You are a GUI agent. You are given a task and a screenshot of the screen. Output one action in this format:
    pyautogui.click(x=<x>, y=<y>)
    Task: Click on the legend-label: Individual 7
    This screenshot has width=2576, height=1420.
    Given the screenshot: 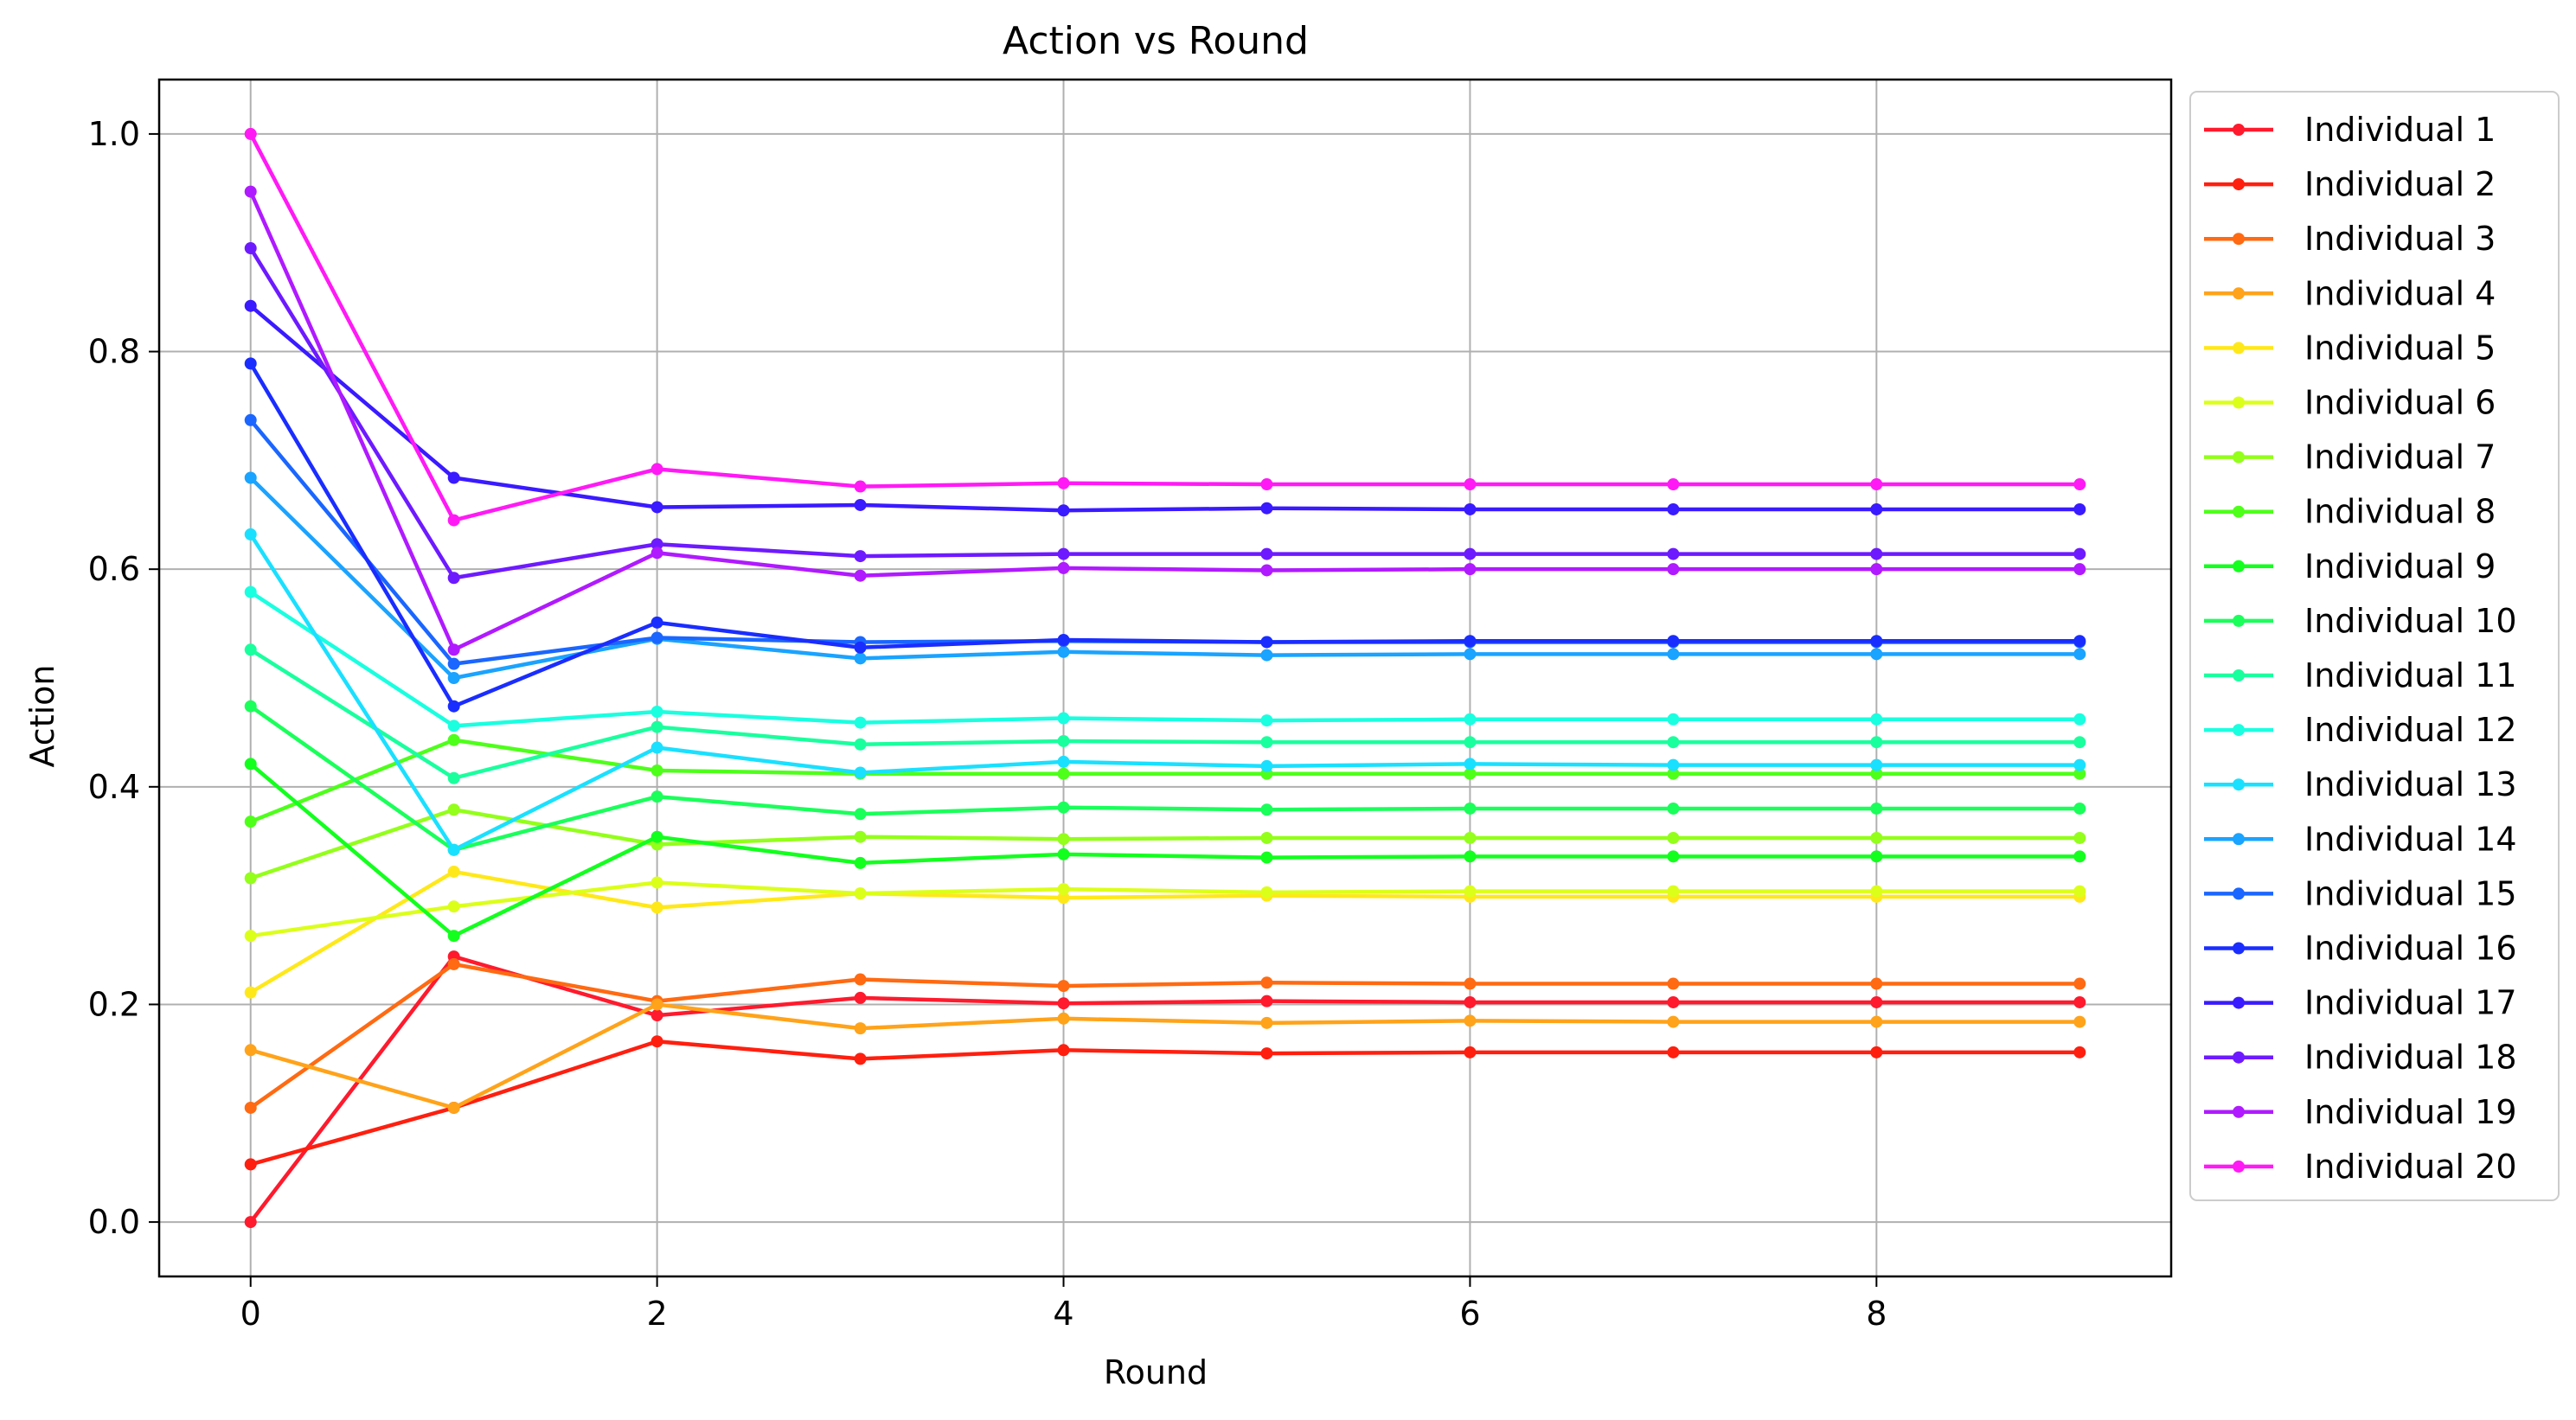 What is the action you would take?
    pyautogui.click(x=2400, y=457)
    